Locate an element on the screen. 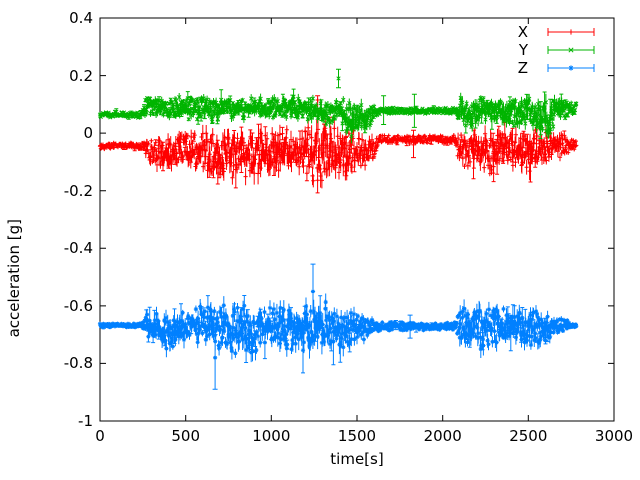 Image resolution: width=640 pixels, height=480 pixels. y-tick-label: -1 is located at coordinates (85, 421).